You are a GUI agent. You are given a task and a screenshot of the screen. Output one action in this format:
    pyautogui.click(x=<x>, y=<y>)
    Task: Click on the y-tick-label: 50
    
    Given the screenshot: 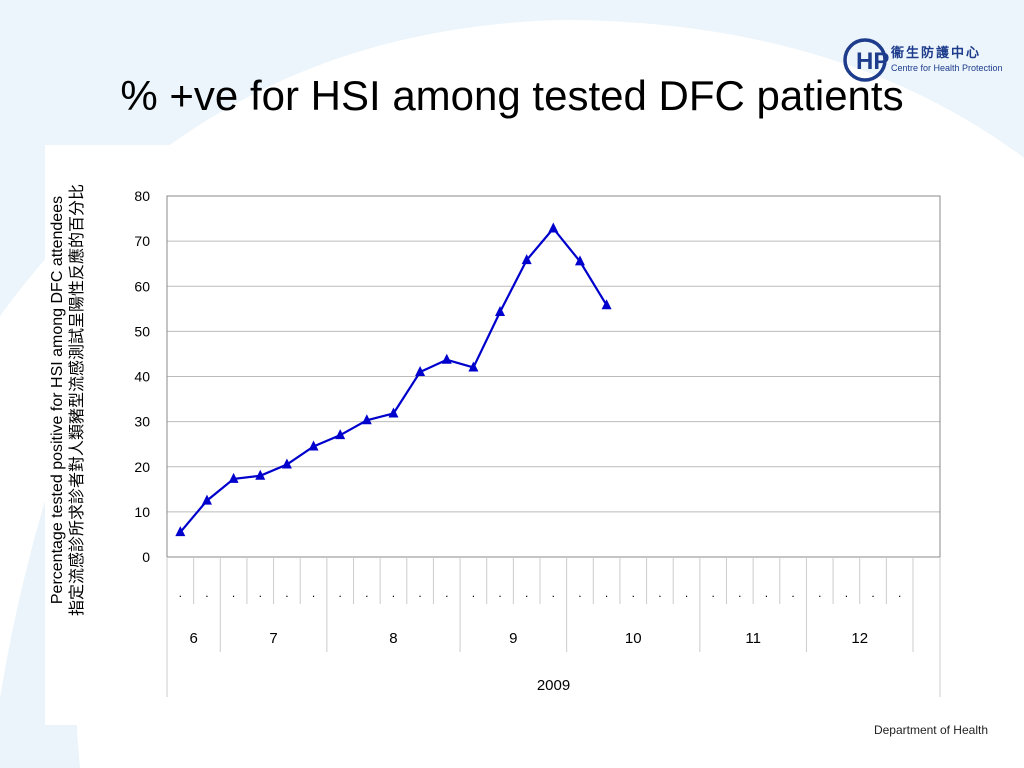 What is the action you would take?
    pyautogui.click(x=142, y=331)
    